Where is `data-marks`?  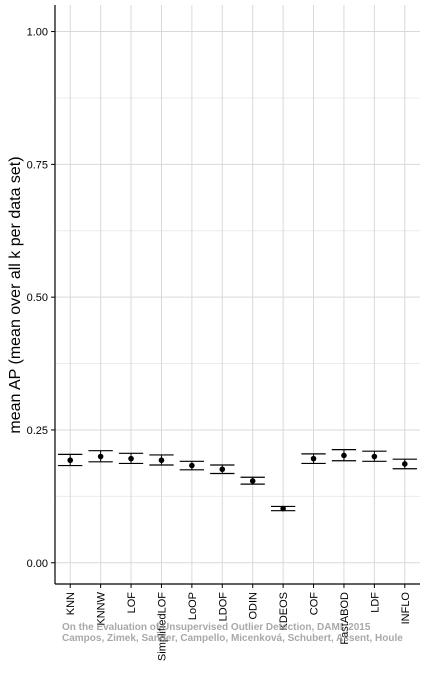
data-marks is located at coordinates (237, 480).